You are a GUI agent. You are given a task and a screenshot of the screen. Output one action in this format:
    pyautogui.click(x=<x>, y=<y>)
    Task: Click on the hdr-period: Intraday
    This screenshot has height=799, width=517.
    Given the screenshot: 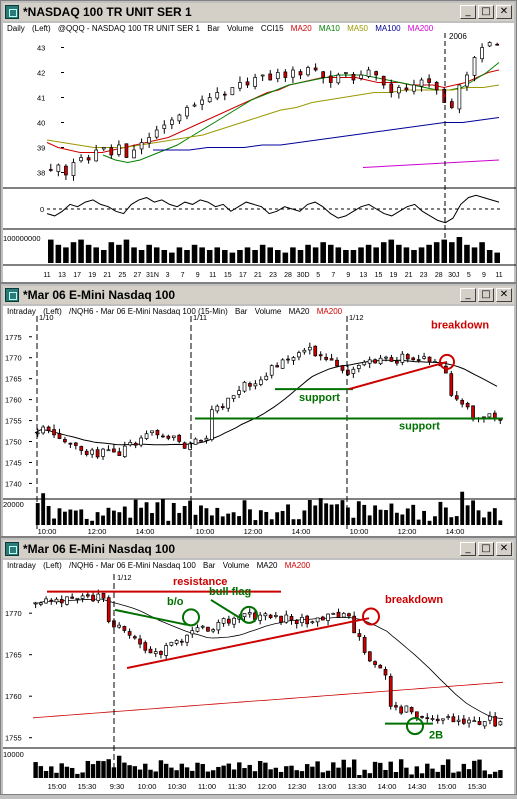 What is the action you would take?
    pyautogui.click(x=21, y=311)
    